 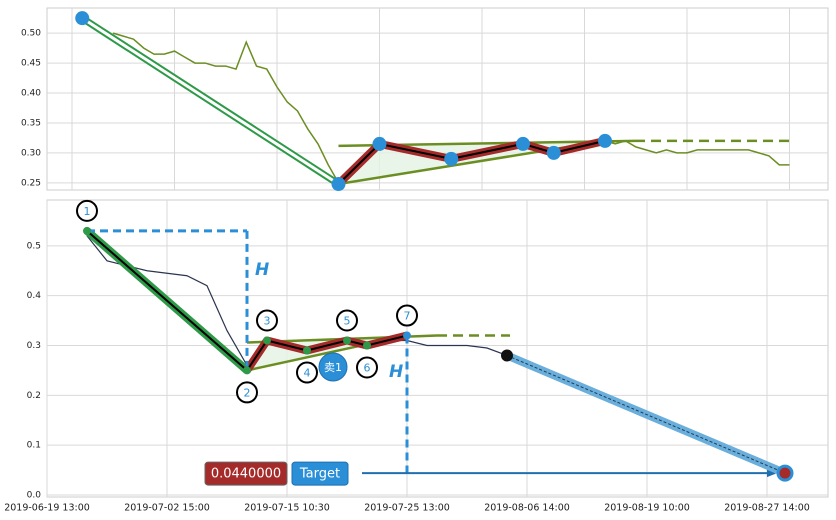 I want to click on target-text: Target, so click(x=319, y=474).